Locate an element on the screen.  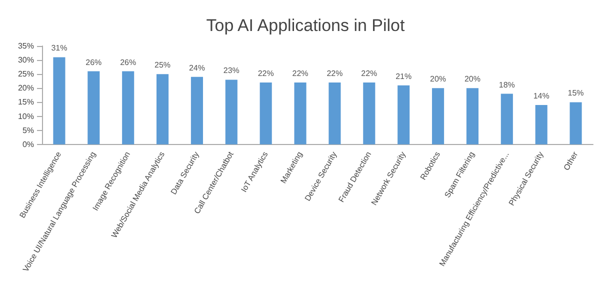
y-tick-label: 10% is located at coordinates (26, 116).